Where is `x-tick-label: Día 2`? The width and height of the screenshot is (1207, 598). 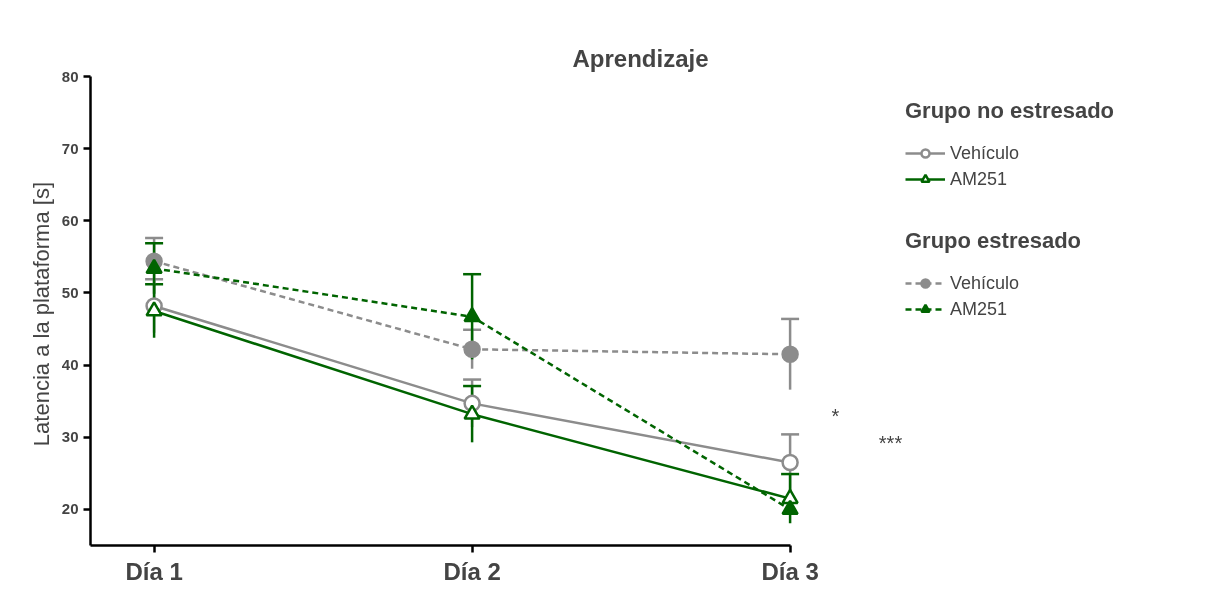 x-tick-label: Día 2 is located at coordinates (472, 571).